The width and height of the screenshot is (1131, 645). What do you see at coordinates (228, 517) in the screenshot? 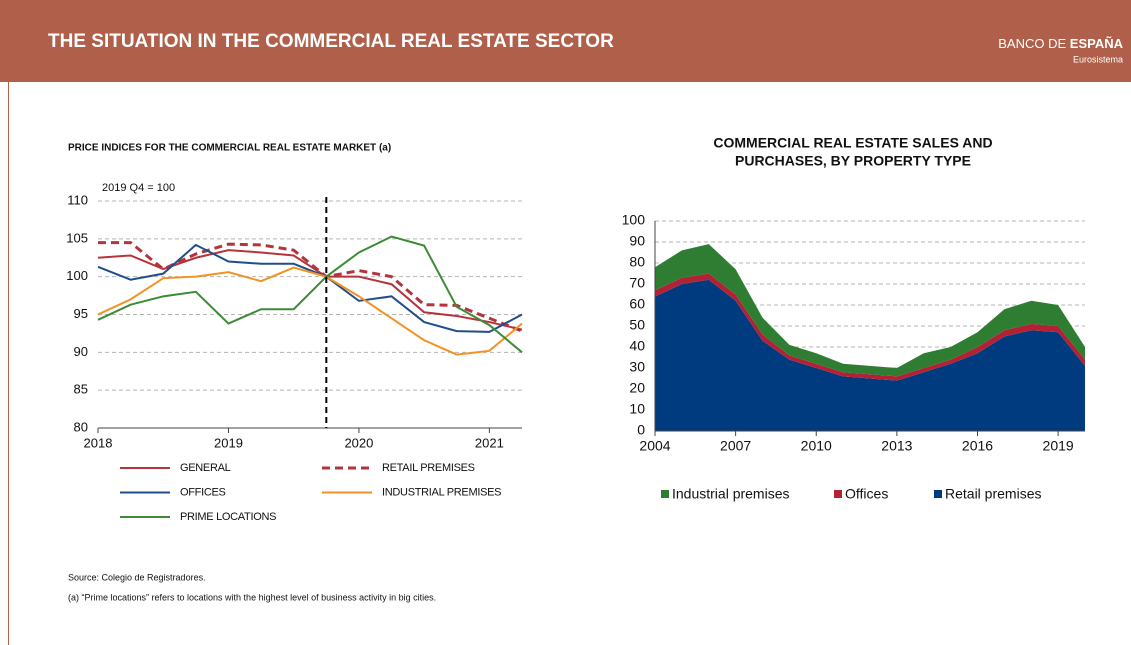
I see `legend-label: PRIME LOCATIONS` at bounding box center [228, 517].